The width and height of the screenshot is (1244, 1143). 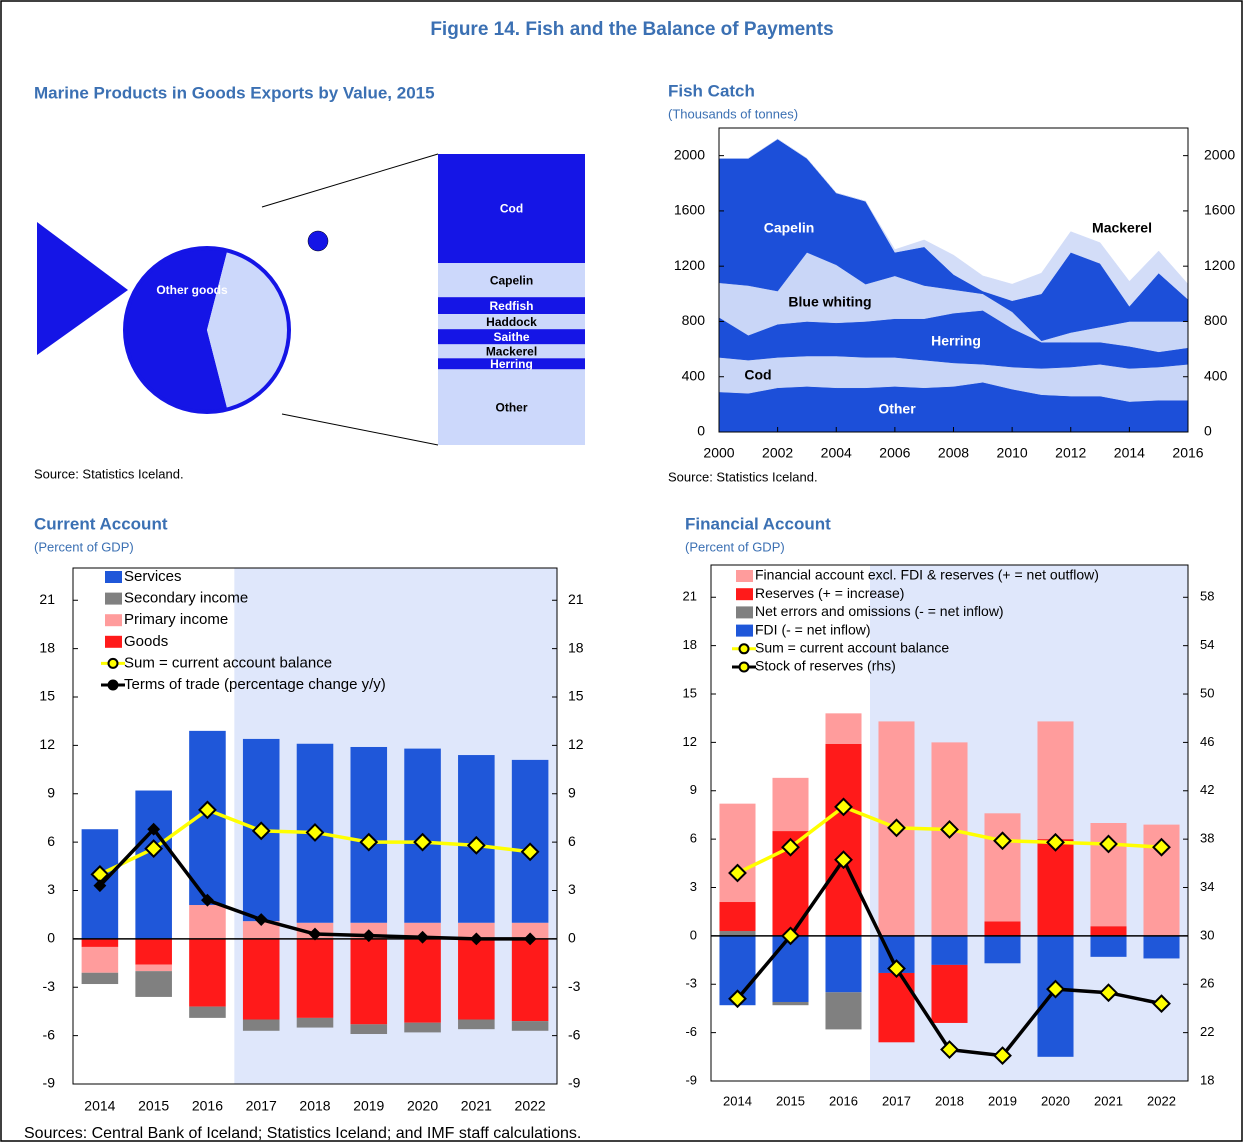 I want to click on y-tick-label: 800, so click(x=694, y=320).